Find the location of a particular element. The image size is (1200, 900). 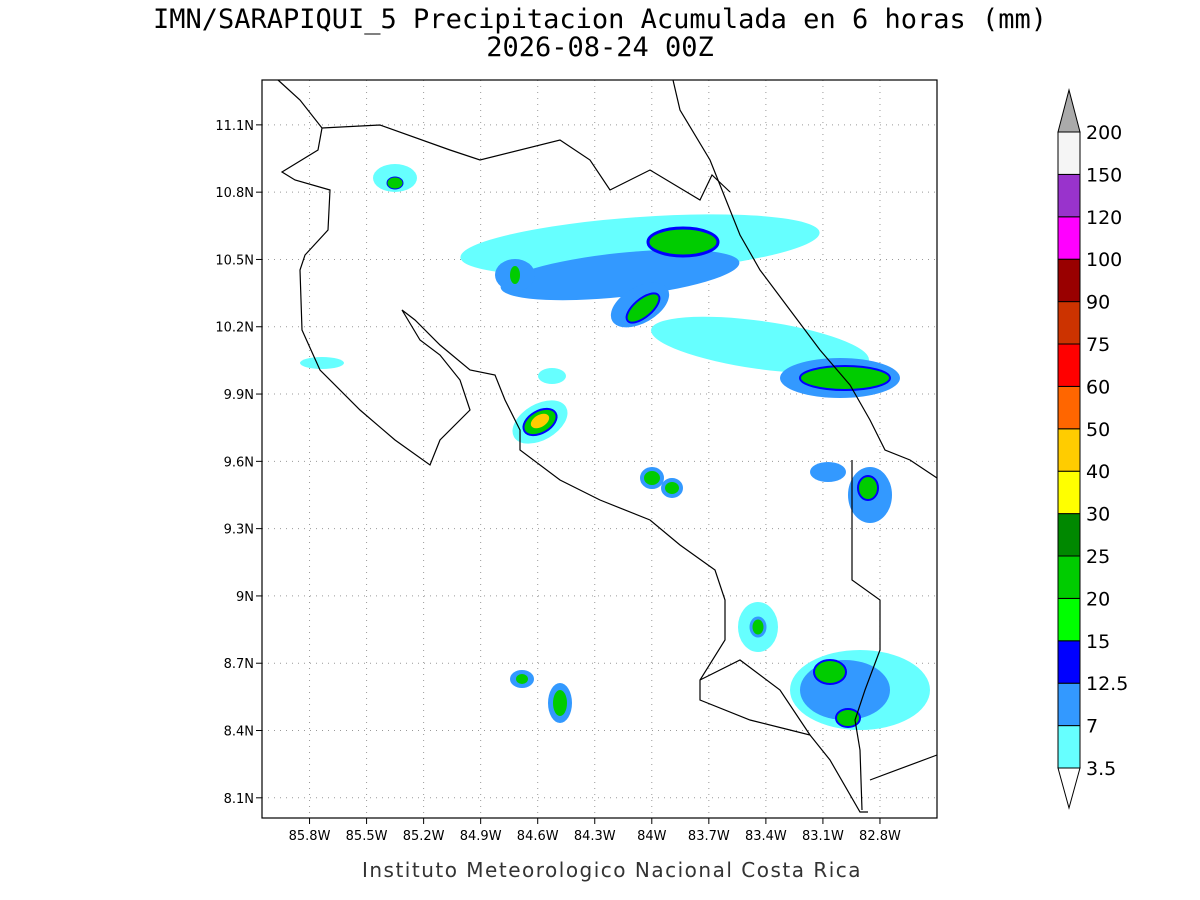

y-tick-label: 8.1N is located at coordinates (239, 799).